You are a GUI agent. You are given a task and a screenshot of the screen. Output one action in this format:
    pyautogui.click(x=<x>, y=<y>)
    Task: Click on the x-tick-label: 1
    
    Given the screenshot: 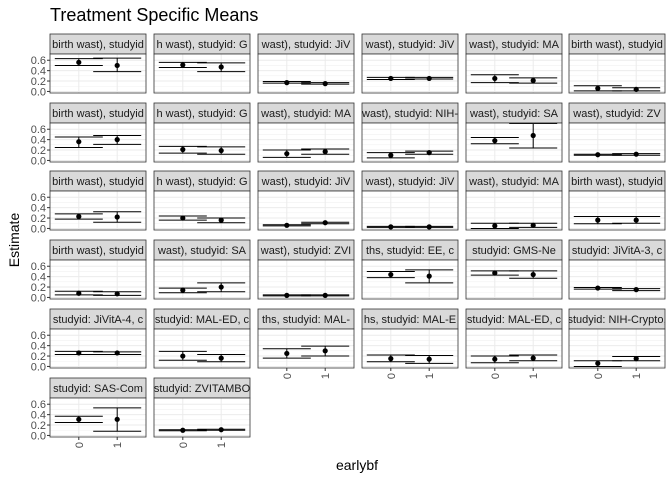 What is the action you would take?
    pyautogui.click(x=118, y=445)
    